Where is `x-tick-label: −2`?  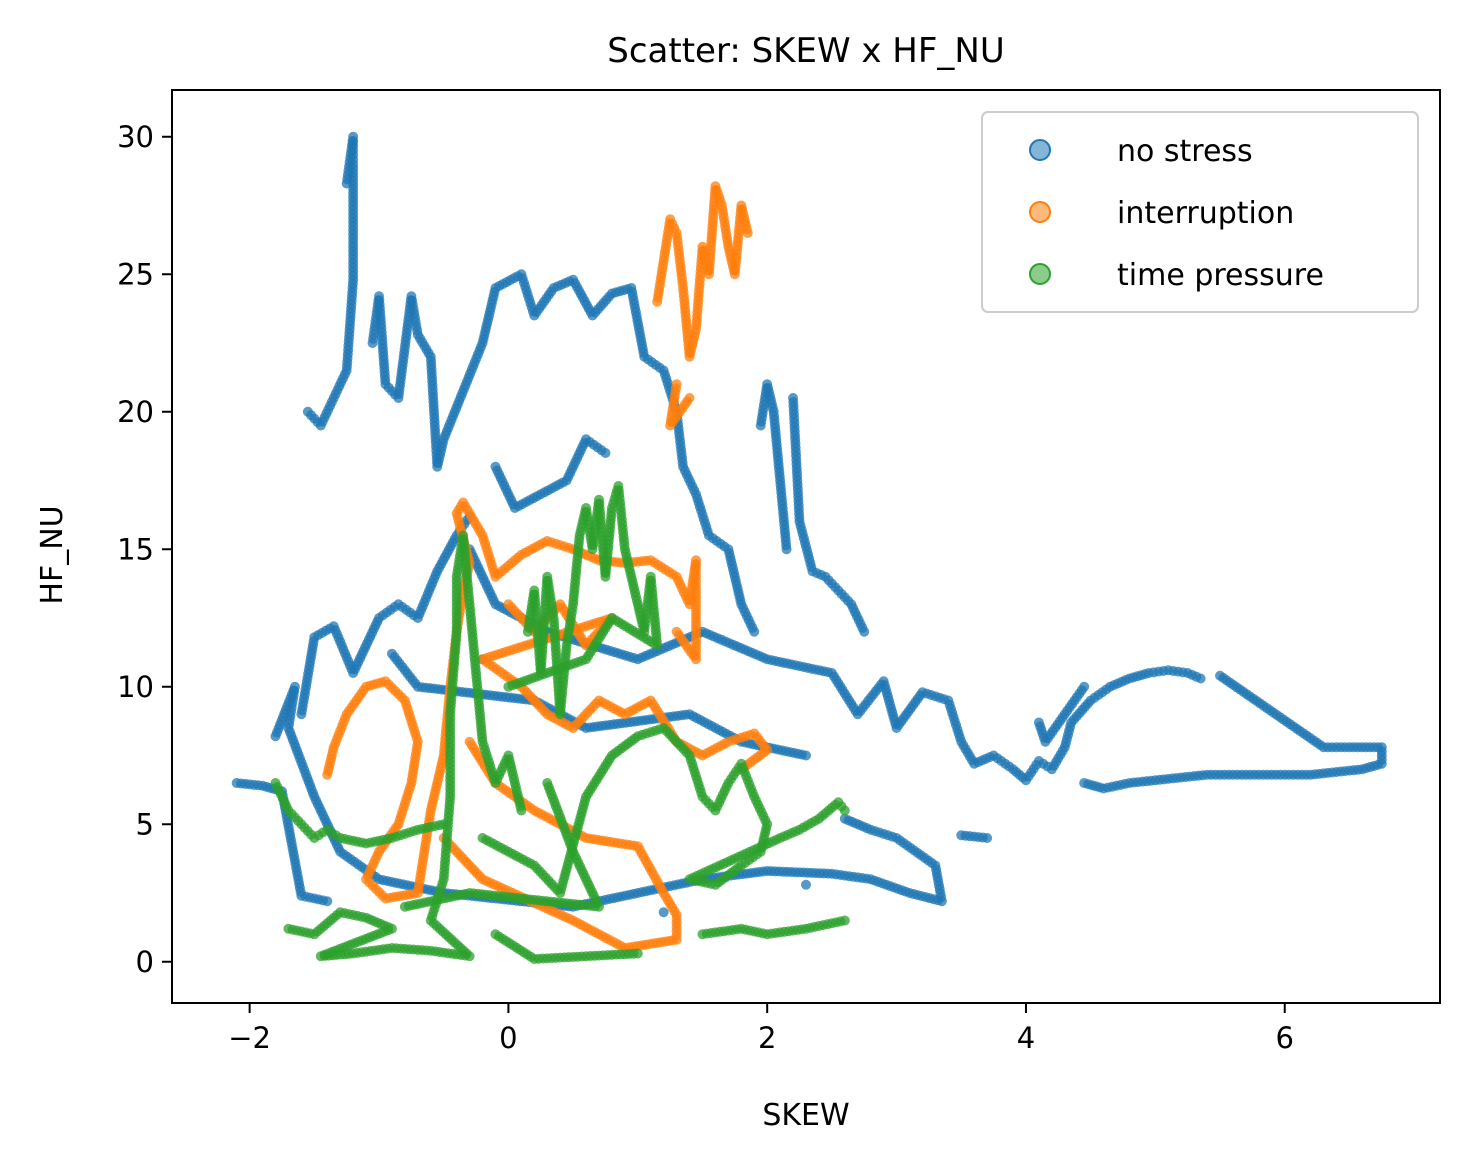
x-tick-label: −2 is located at coordinates (249, 1038).